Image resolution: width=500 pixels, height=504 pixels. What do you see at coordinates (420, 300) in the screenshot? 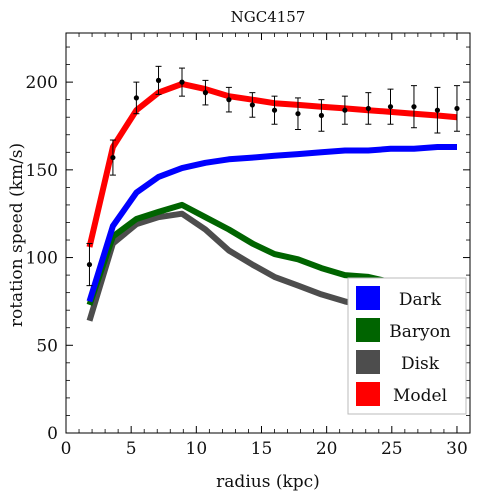
I see `legend-label-dark: Dark` at bounding box center [420, 300].